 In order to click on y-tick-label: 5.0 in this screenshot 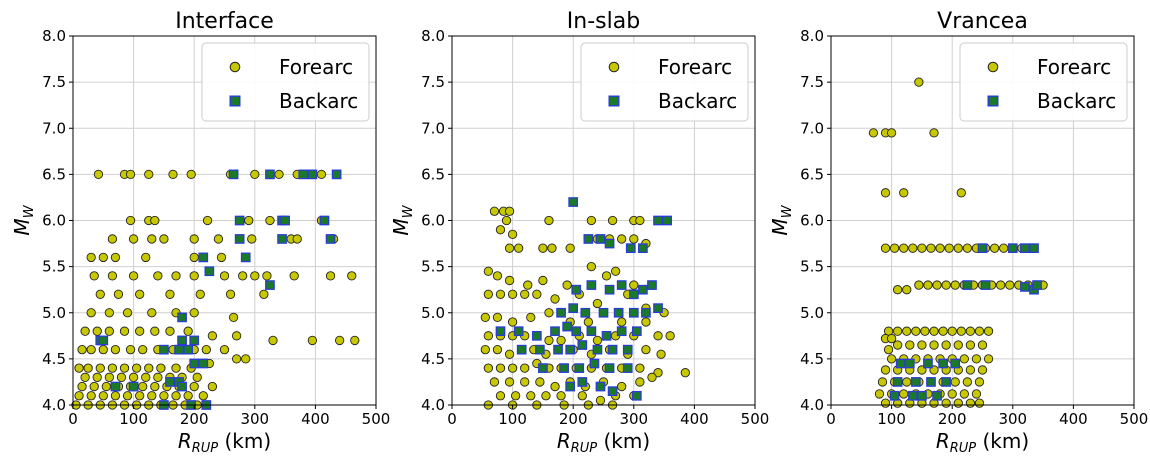, I will do `click(54, 313)`.